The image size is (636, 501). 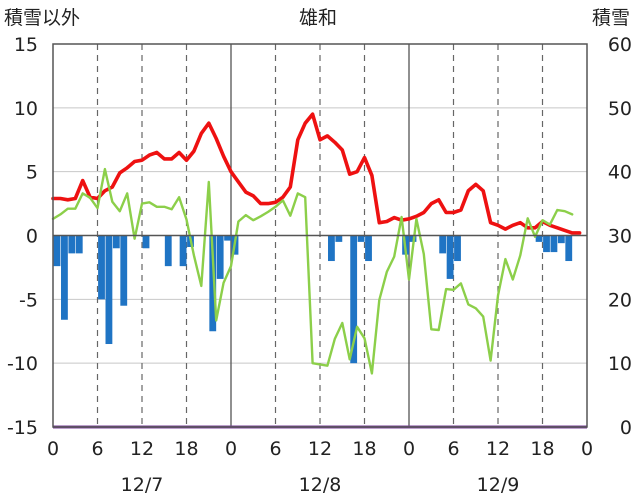 I want to click on right-tick-label: 30, so click(x=620, y=237).